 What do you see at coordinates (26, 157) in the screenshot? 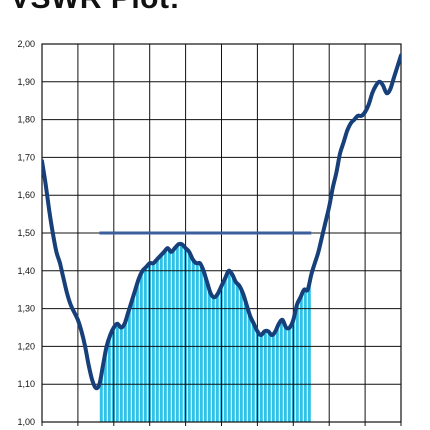
I see `y-tick-label: 1,70` at bounding box center [26, 157].